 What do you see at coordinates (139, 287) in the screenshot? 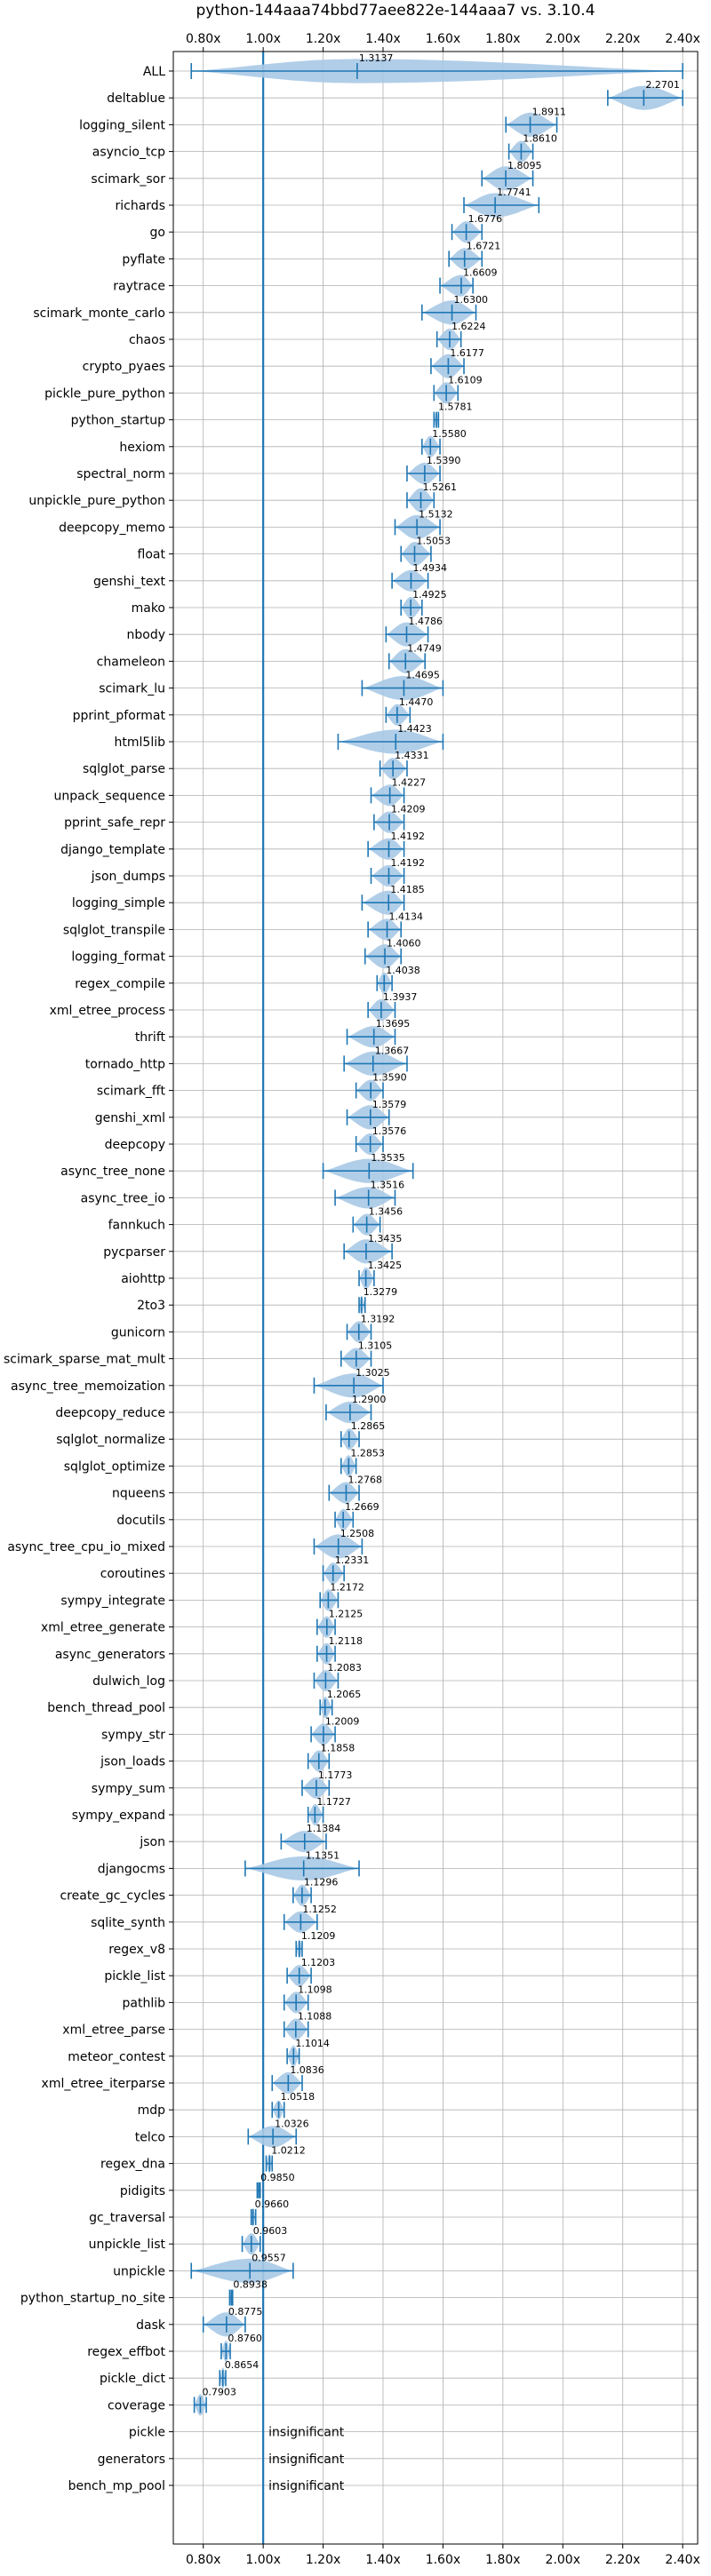
I see `benchmark-name-label: raytrace` at bounding box center [139, 287].